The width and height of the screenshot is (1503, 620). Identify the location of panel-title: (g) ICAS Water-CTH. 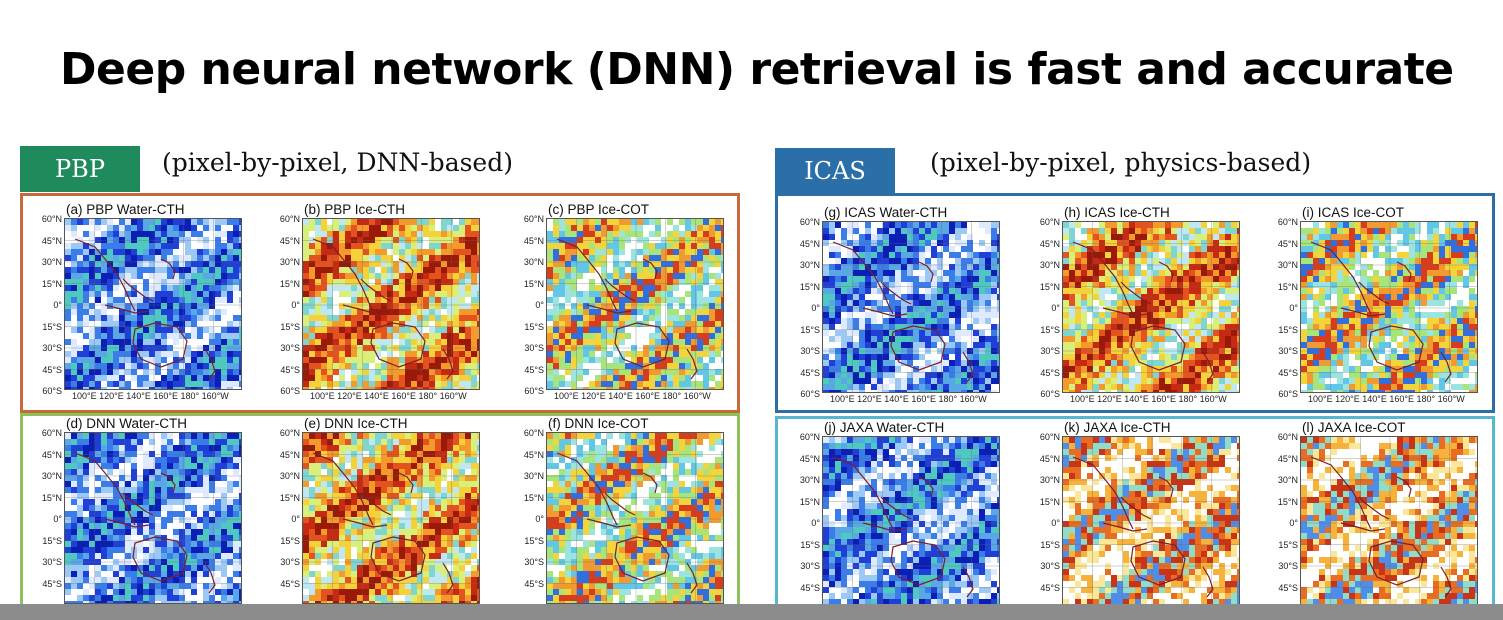
(886, 212).